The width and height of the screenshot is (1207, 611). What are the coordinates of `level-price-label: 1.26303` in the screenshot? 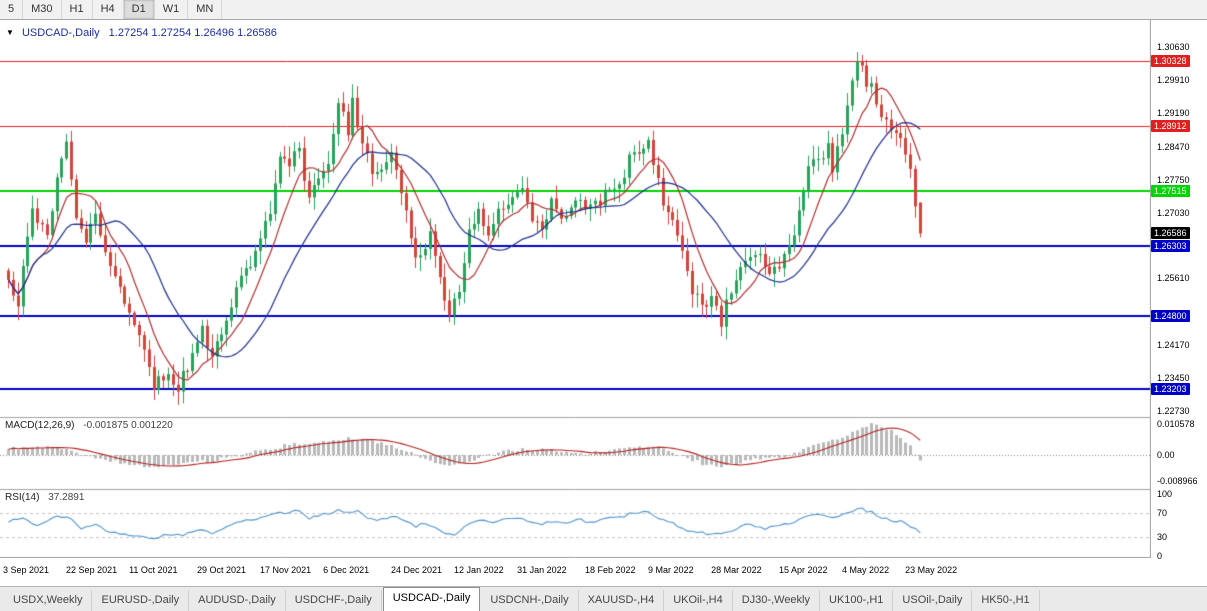 It's located at (1170, 246).